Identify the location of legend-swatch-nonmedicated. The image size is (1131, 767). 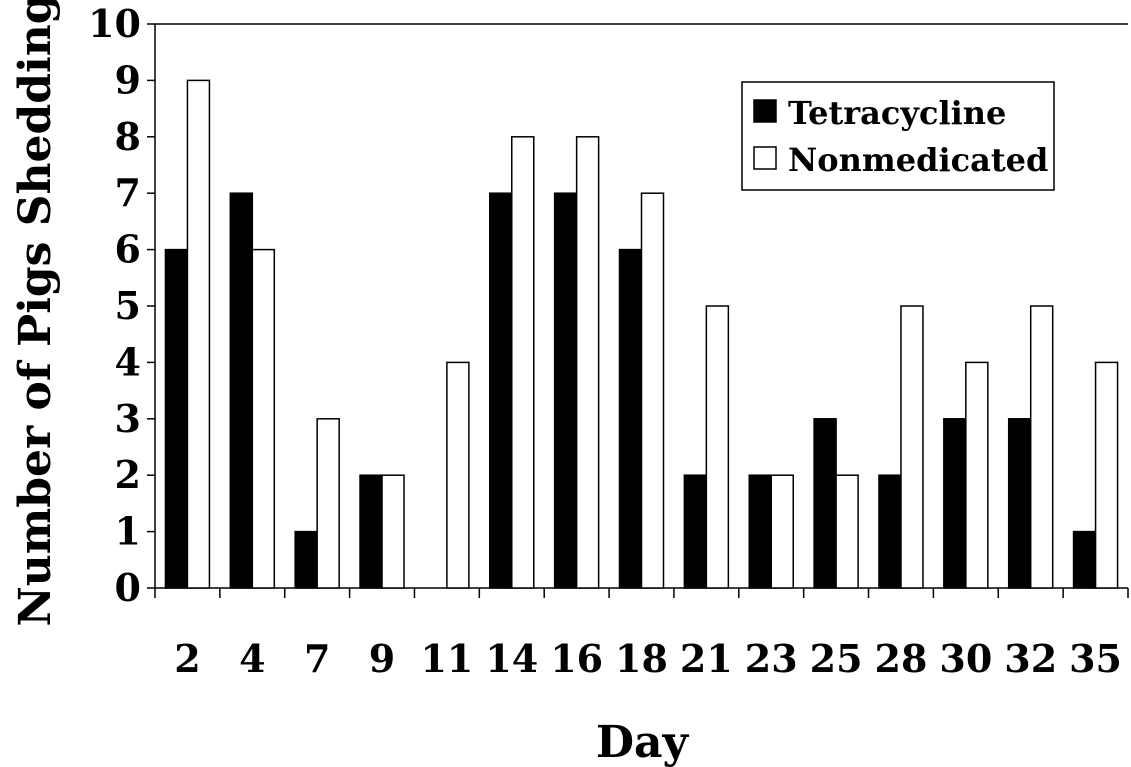
(765, 158).